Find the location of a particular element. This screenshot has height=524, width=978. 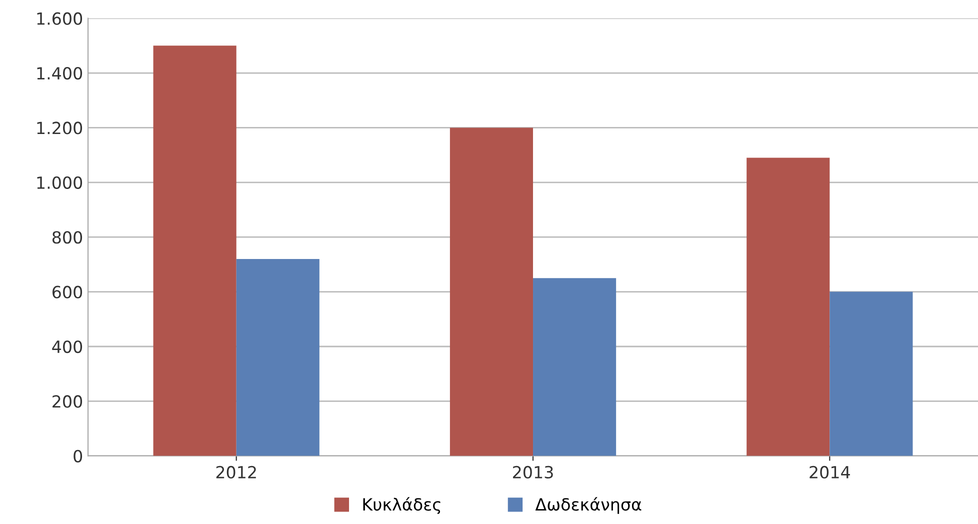

y-tick-label: 1.400 is located at coordinates (59, 73).